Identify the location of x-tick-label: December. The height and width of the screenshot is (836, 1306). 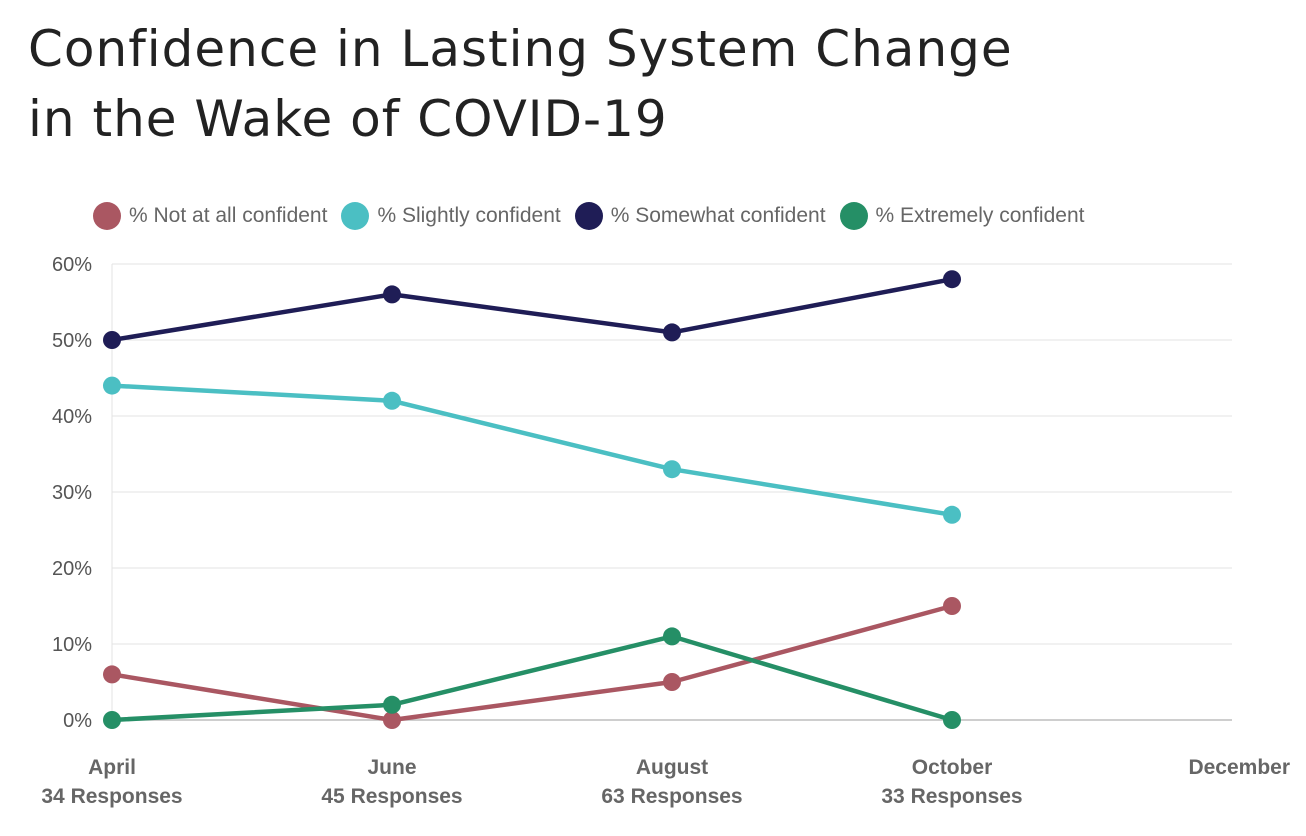
(1239, 767).